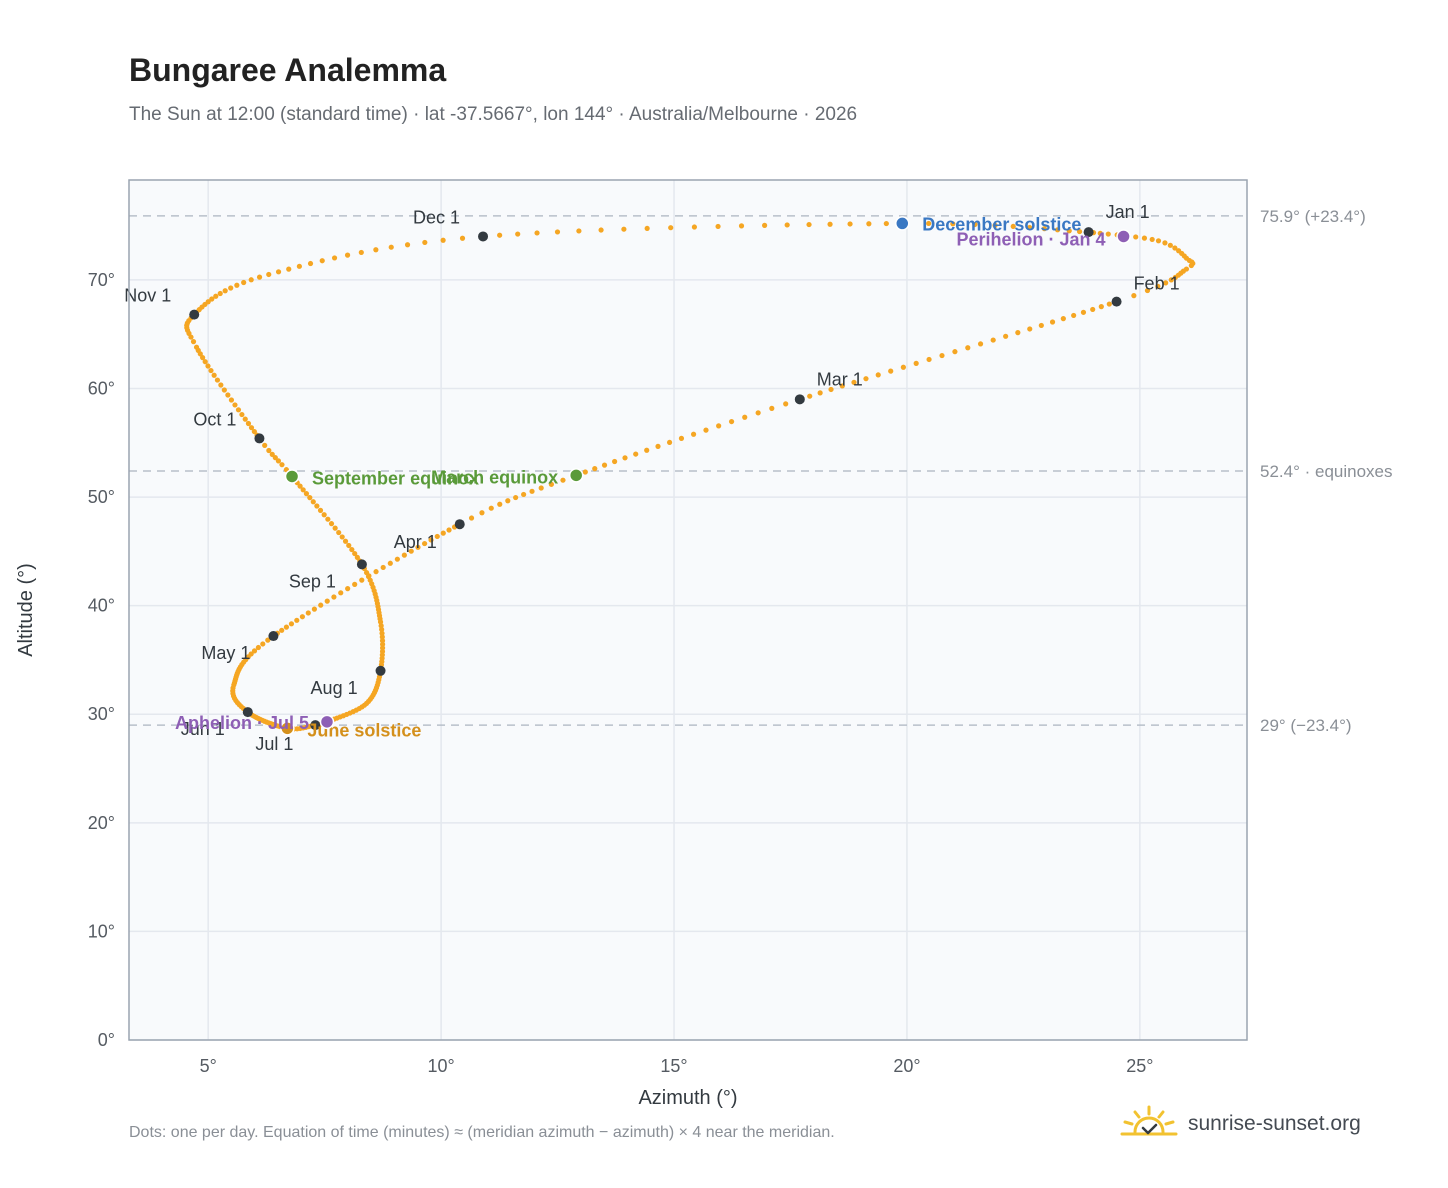 Image resolution: width=1448 pixels, height=1188 pixels. Describe the element at coordinates (494, 477) in the screenshot. I see `event-label: March equinox` at that location.